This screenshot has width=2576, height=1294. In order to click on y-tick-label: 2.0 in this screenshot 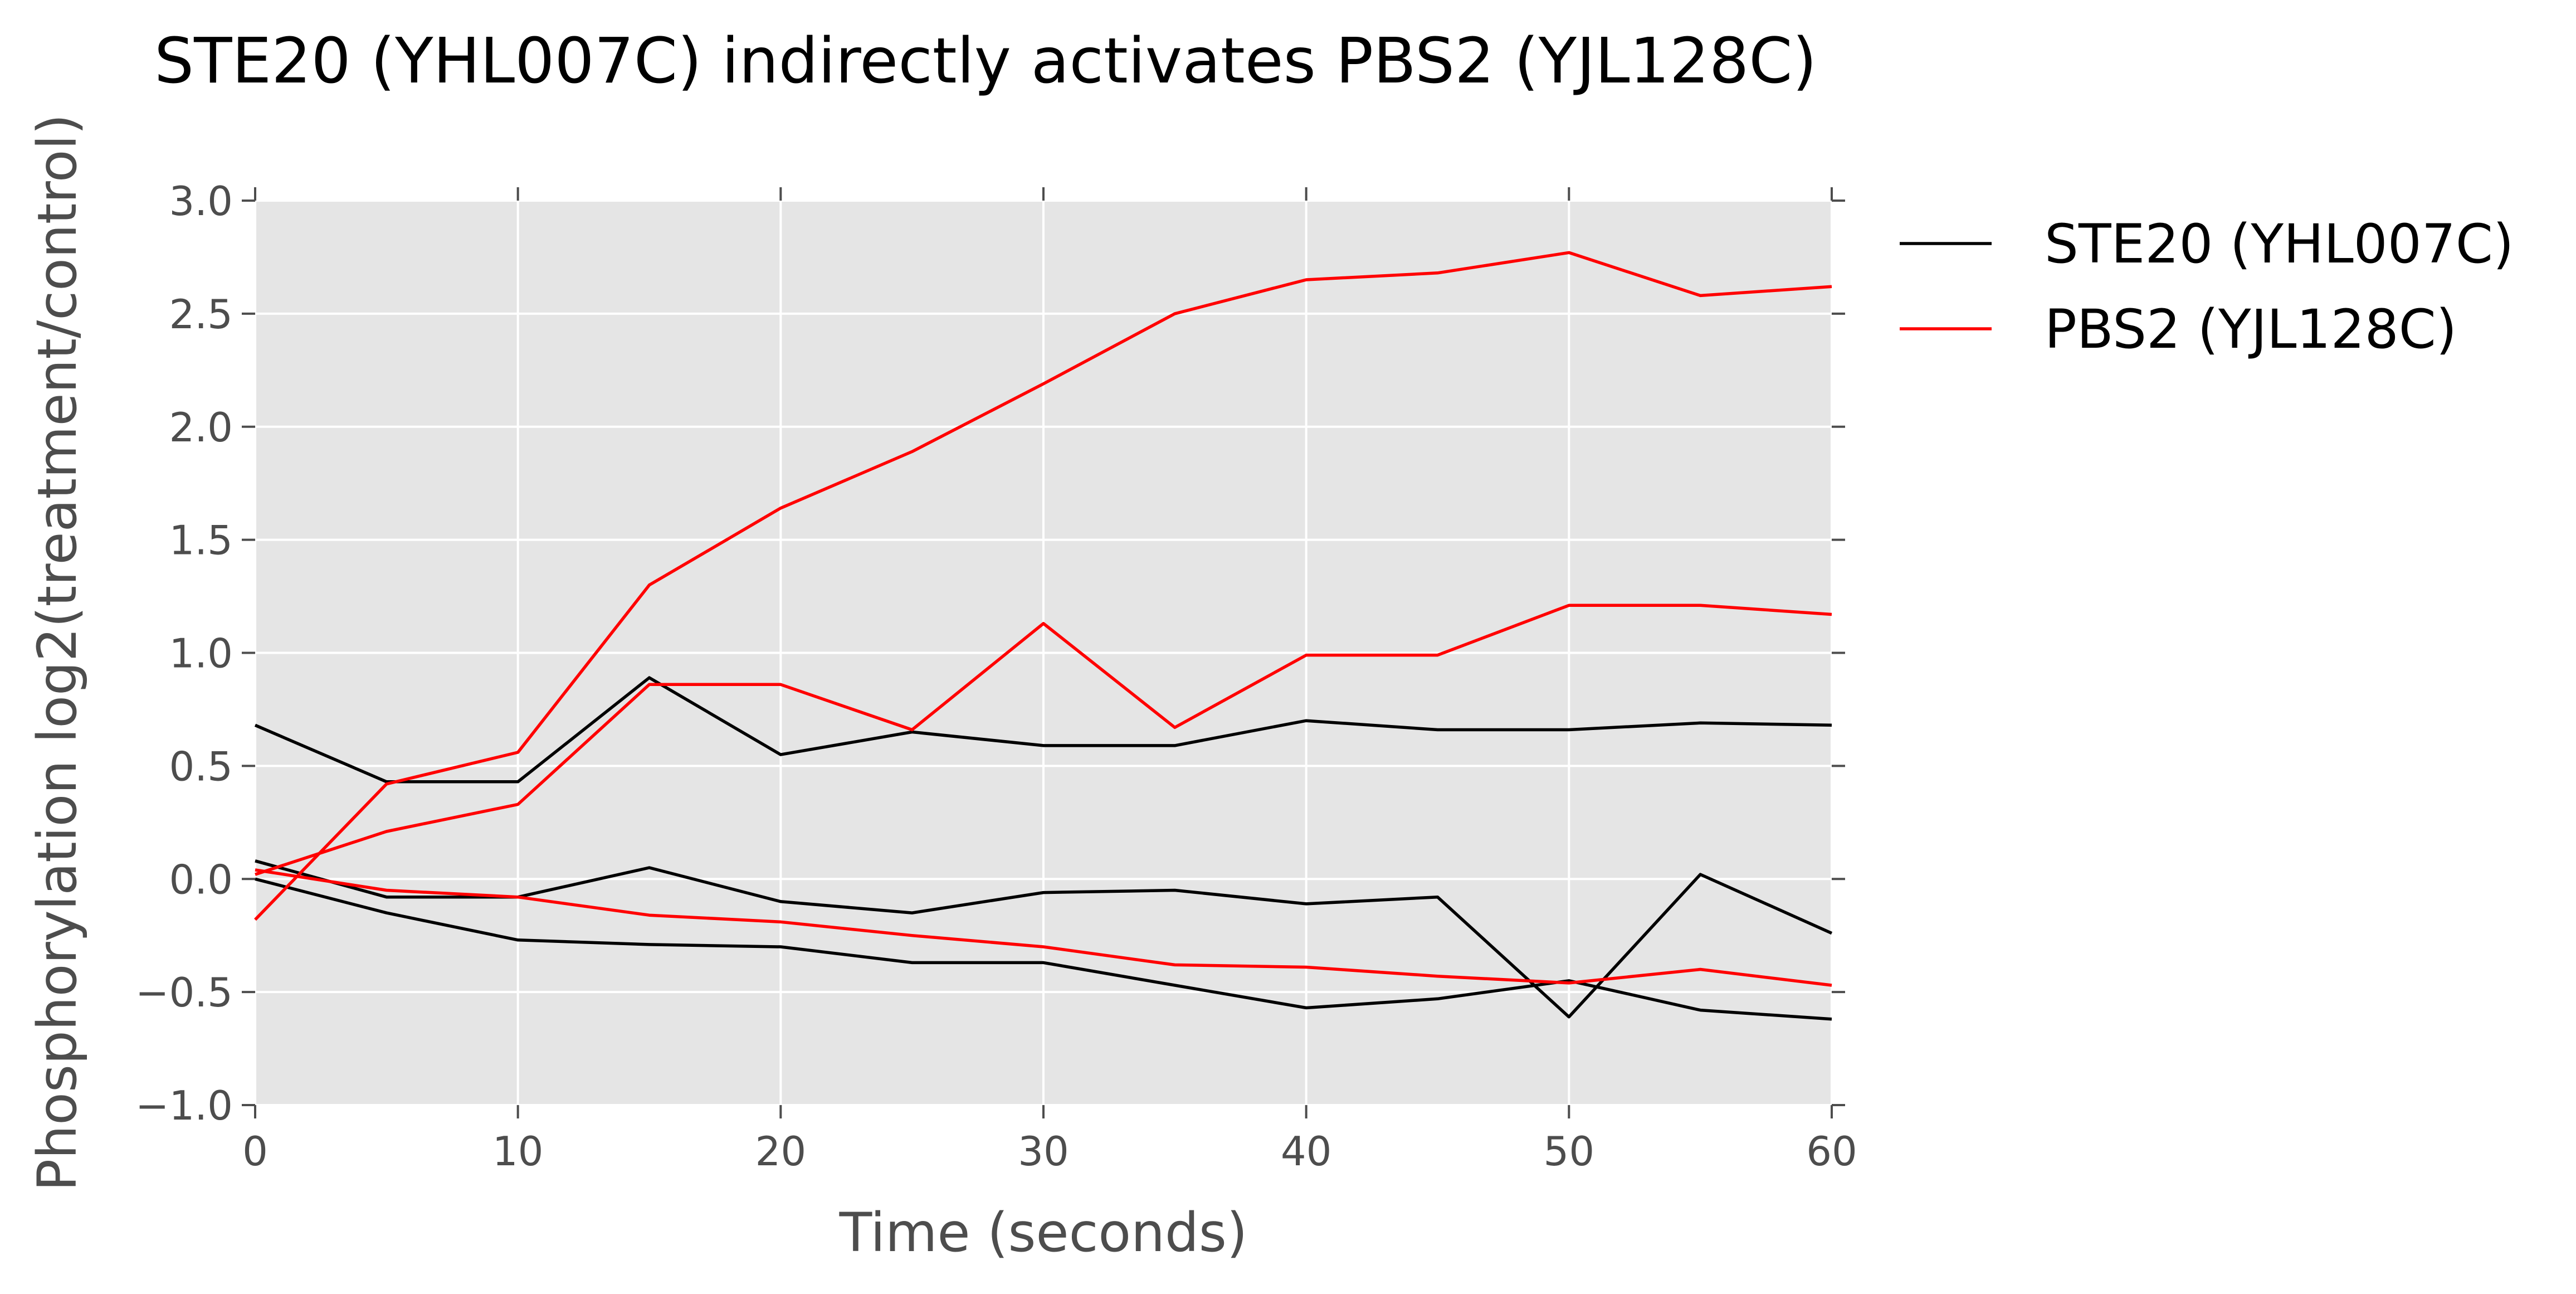, I will do `click(201, 428)`.